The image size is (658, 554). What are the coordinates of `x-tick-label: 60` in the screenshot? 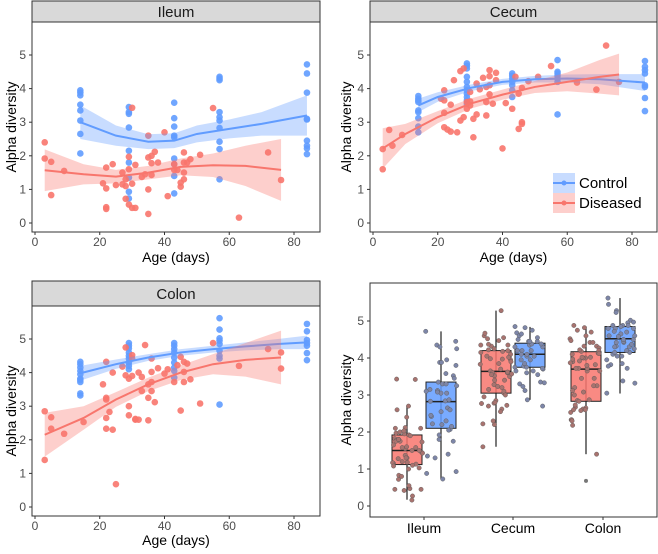 It's located at (230, 526).